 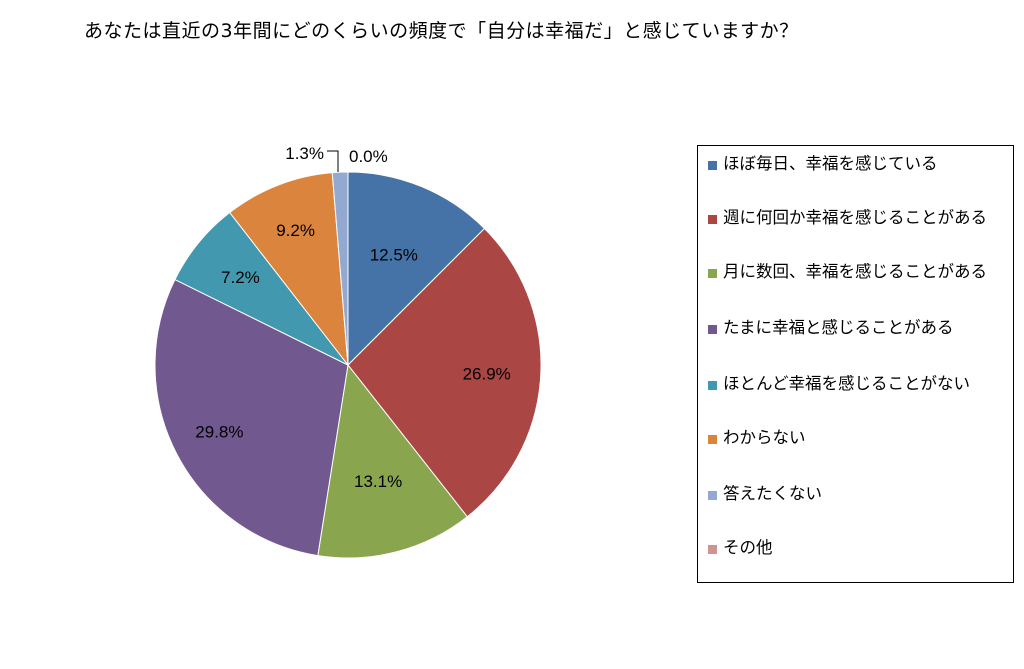 What do you see at coordinates (240, 277) in the screenshot?
I see `data-label: 7.2%` at bounding box center [240, 277].